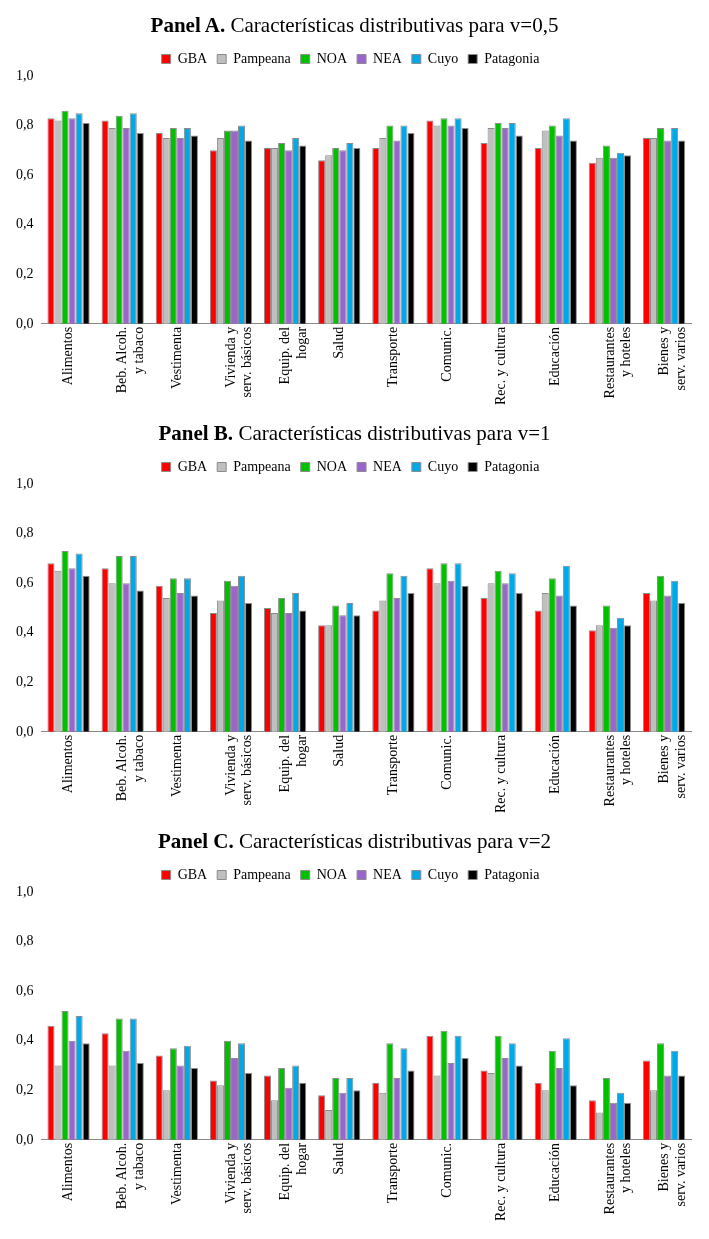 The image size is (709, 1239). Describe the element at coordinates (354, 433) in the screenshot. I see `chart-title: Panel B. Características distributivas para v=1` at that location.